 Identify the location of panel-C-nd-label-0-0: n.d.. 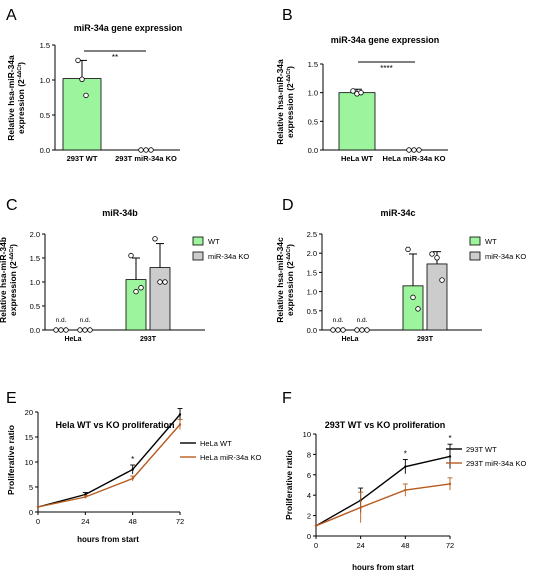
(61, 320).